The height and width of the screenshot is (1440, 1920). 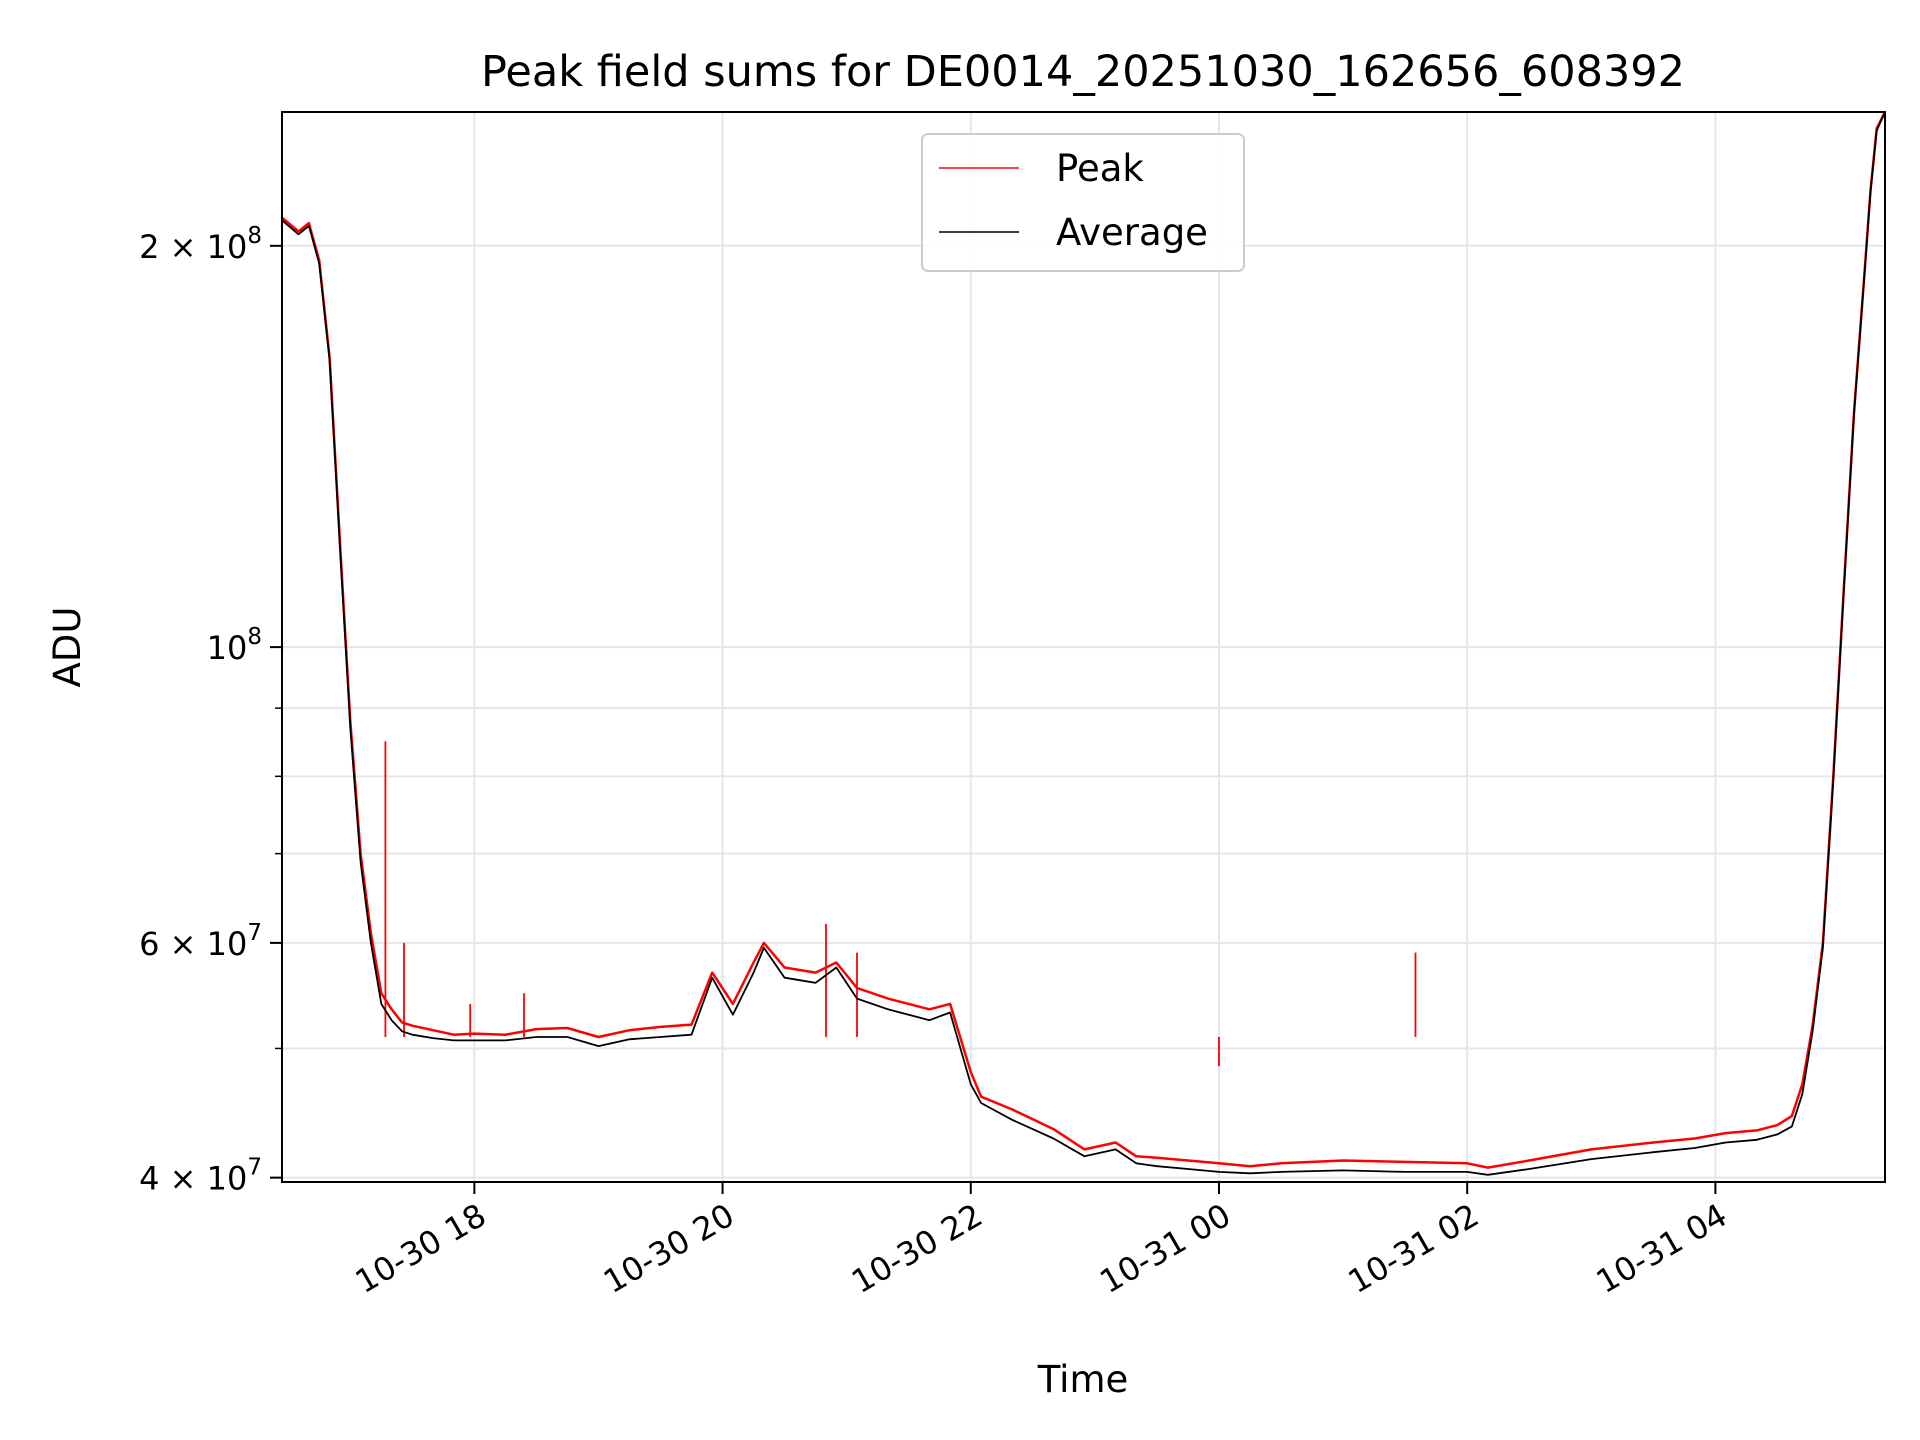 What do you see at coordinates (1083, 1379) in the screenshot?
I see `x-axis-label: Time` at bounding box center [1083, 1379].